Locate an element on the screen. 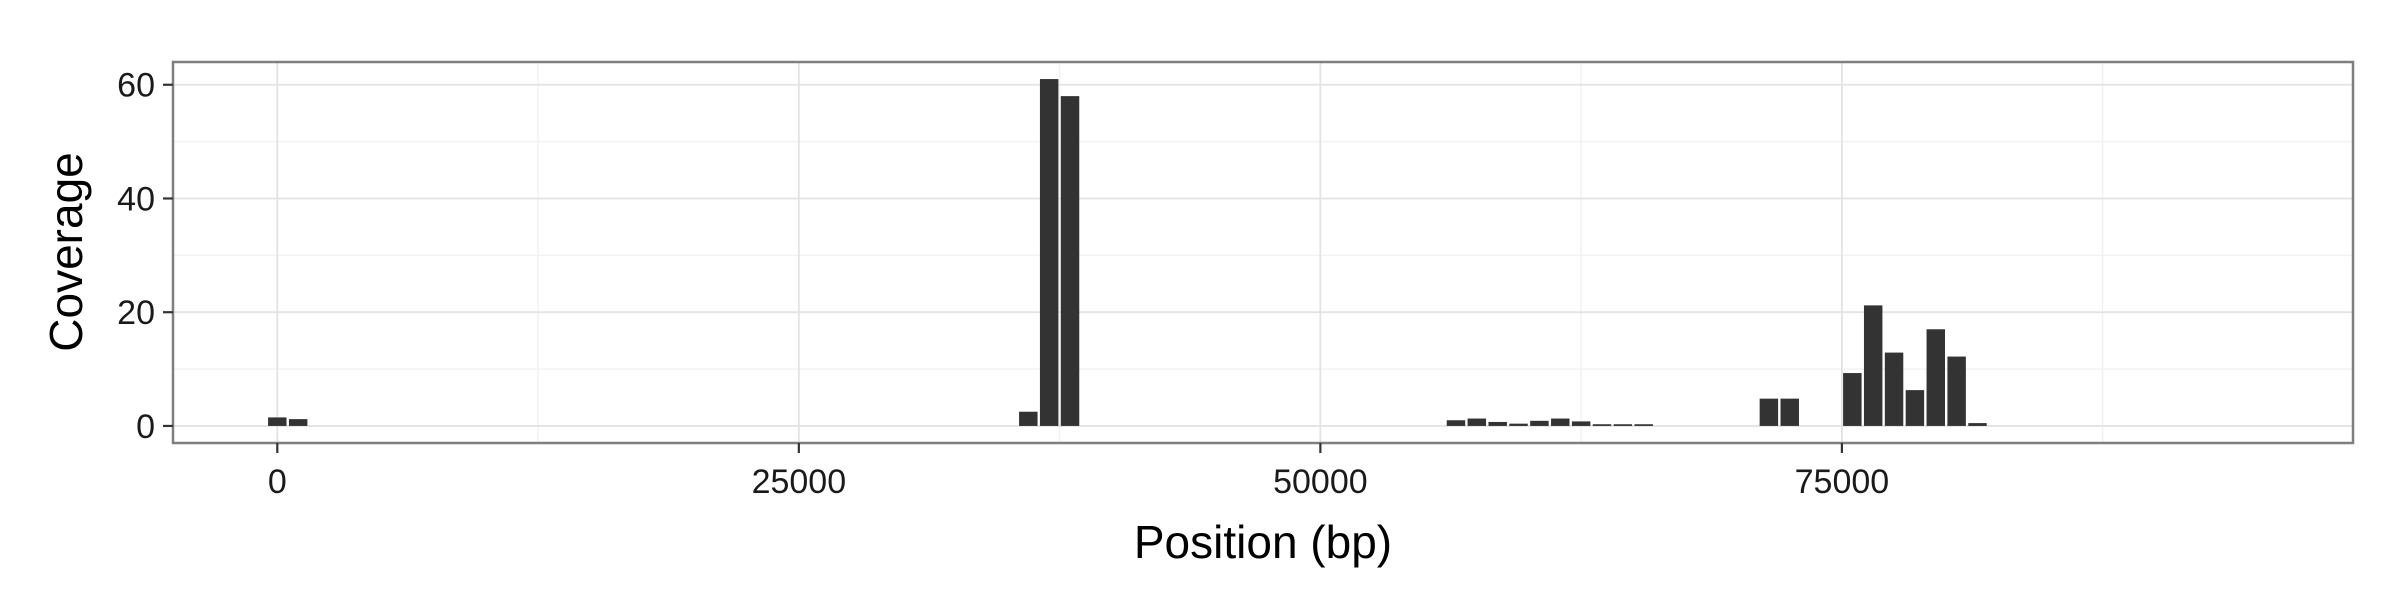 The width and height of the screenshot is (2400, 600). y-tick-label: 20 is located at coordinates (136, 313).